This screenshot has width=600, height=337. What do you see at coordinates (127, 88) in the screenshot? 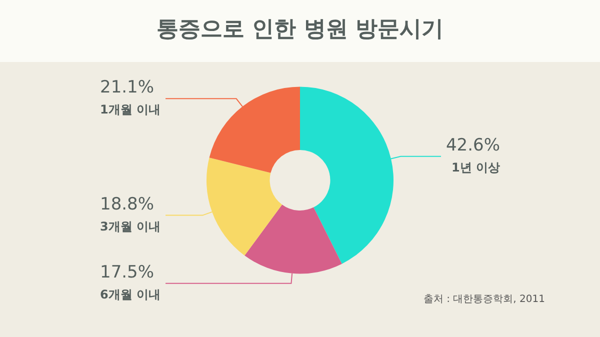
I see `data-label: 21.1%` at bounding box center [127, 88].